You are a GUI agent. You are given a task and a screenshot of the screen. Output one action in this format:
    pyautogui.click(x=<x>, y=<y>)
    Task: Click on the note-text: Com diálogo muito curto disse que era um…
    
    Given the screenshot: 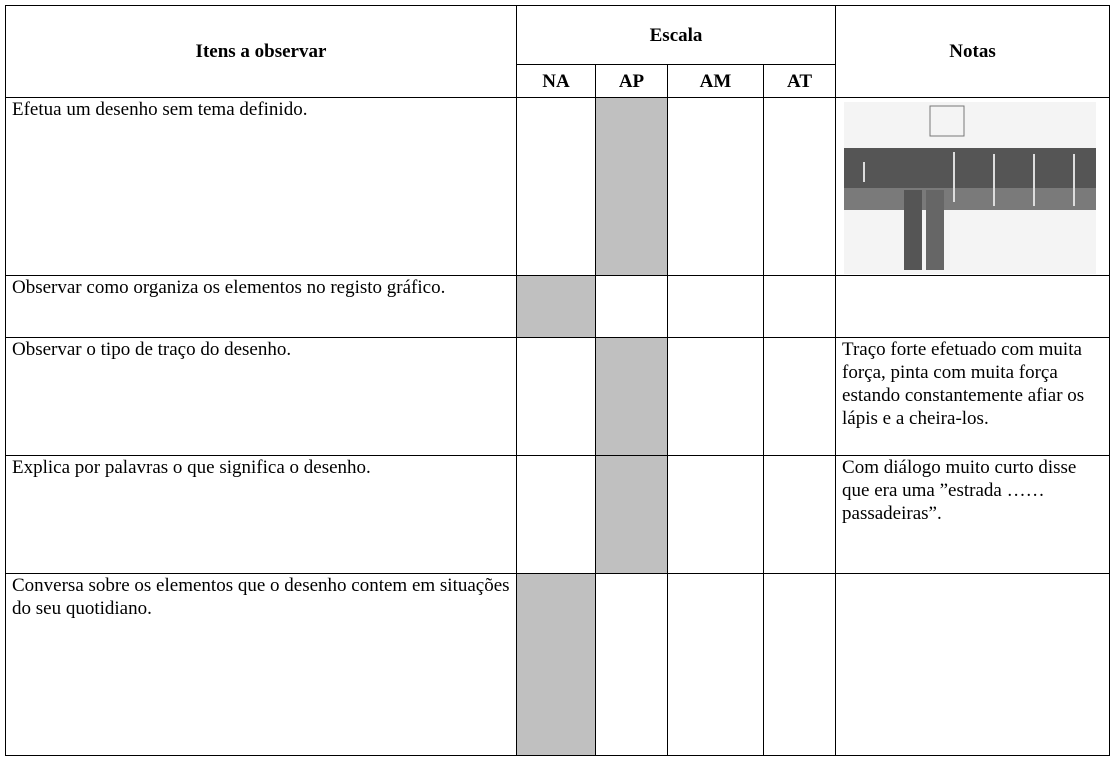 What is the action you would take?
    pyautogui.click(x=973, y=514)
    